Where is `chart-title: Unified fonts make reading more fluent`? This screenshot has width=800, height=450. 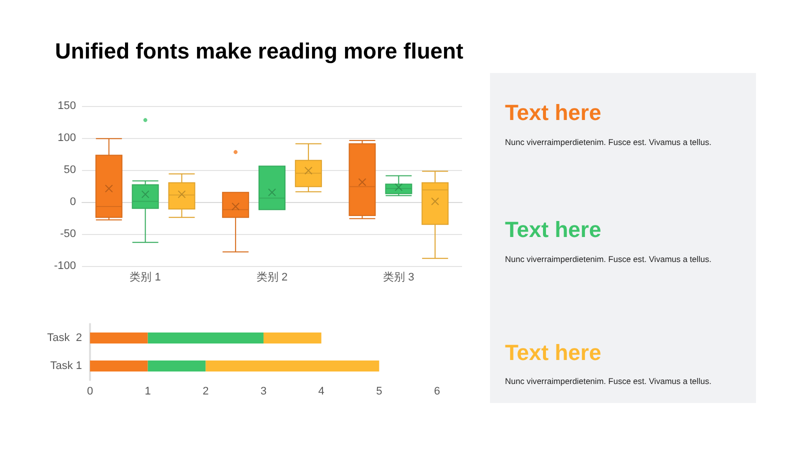
chart-title: Unified fonts make reading more fluent is located at coordinates (259, 51).